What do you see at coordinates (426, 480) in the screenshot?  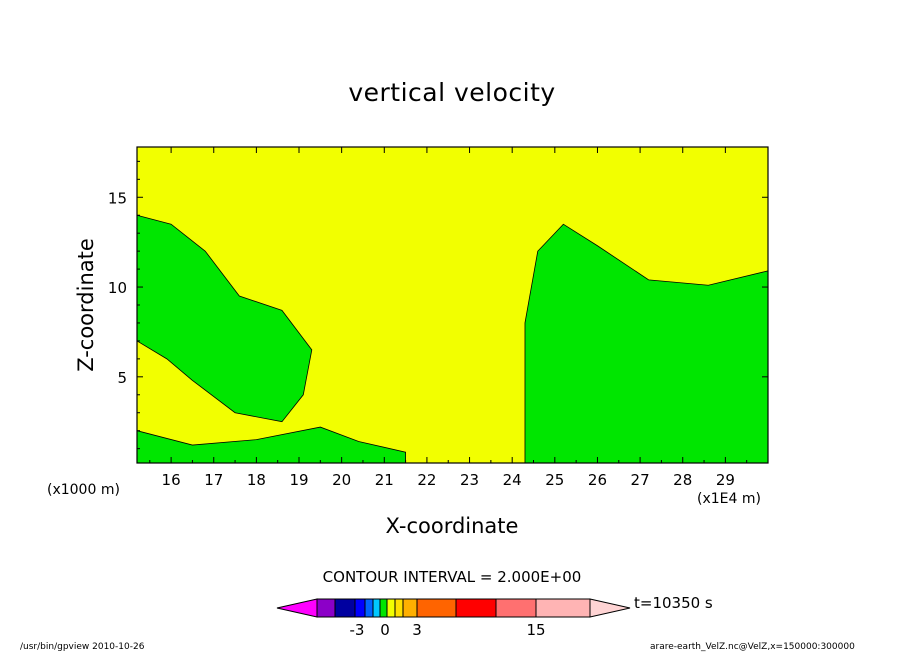 I see `x-tick-label: 22` at bounding box center [426, 480].